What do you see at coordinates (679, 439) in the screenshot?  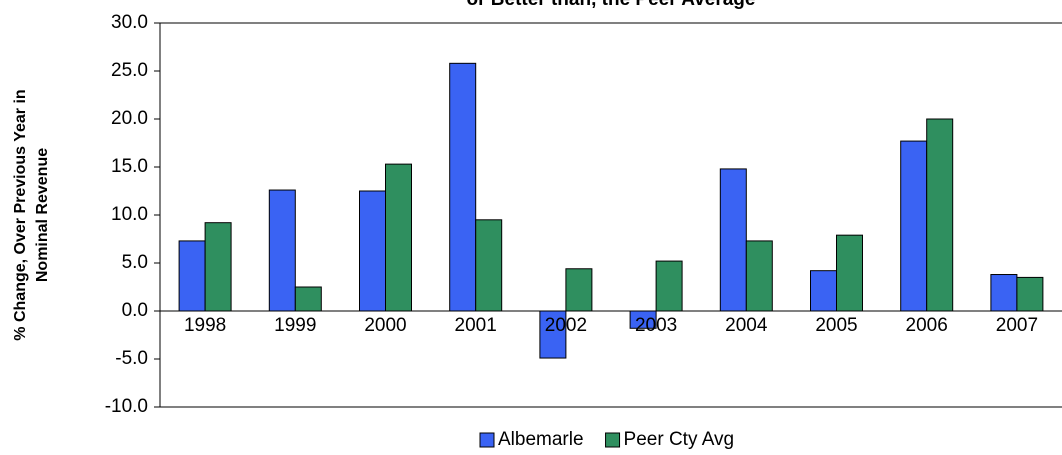 I see `legend-label: Peer Cty Avg` at bounding box center [679, 439].